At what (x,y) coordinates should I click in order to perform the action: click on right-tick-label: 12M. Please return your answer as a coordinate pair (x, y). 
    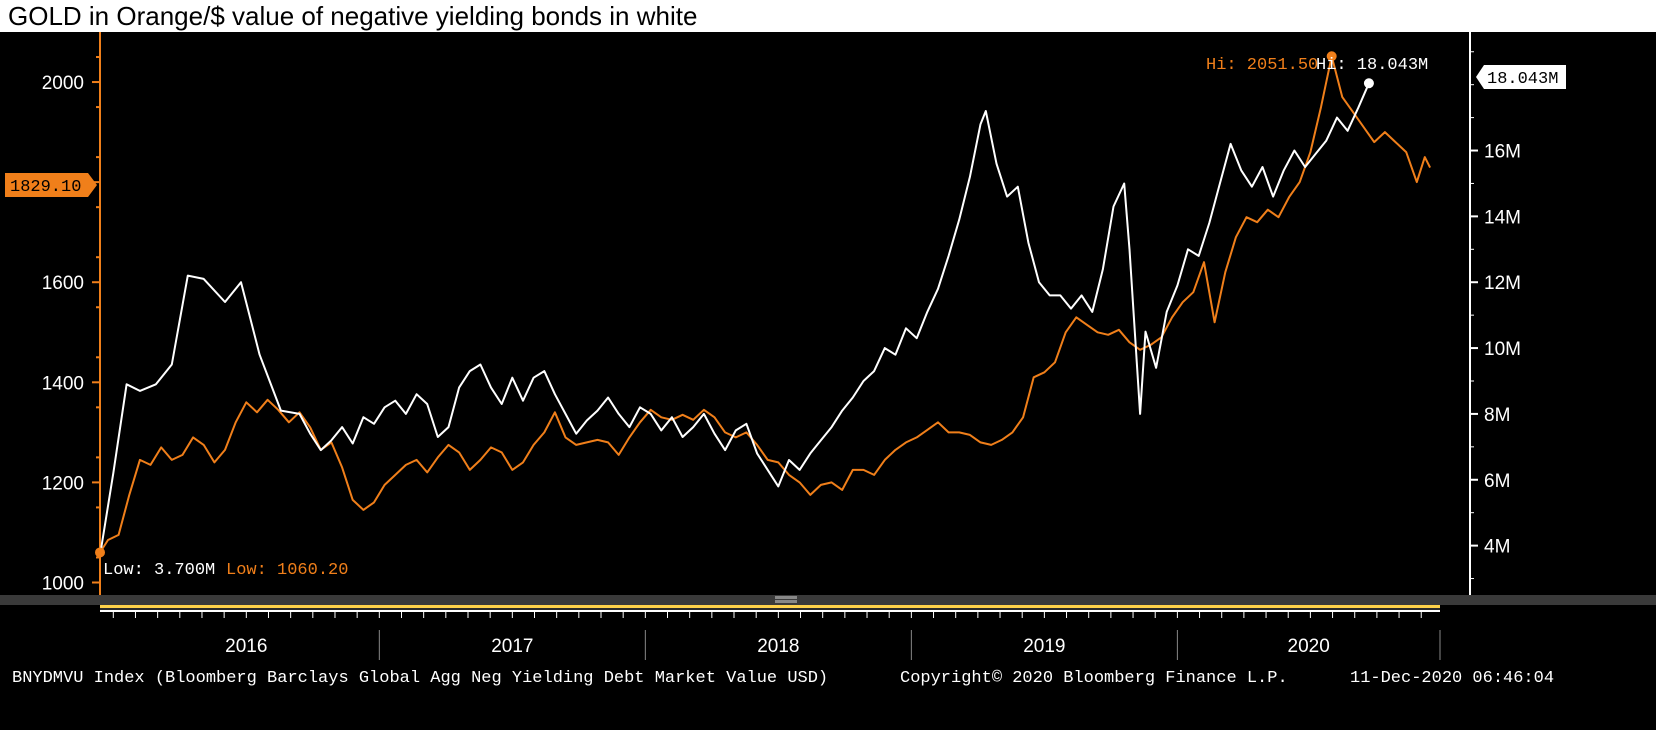
    Looking at the image, I should click on (1502, 283).